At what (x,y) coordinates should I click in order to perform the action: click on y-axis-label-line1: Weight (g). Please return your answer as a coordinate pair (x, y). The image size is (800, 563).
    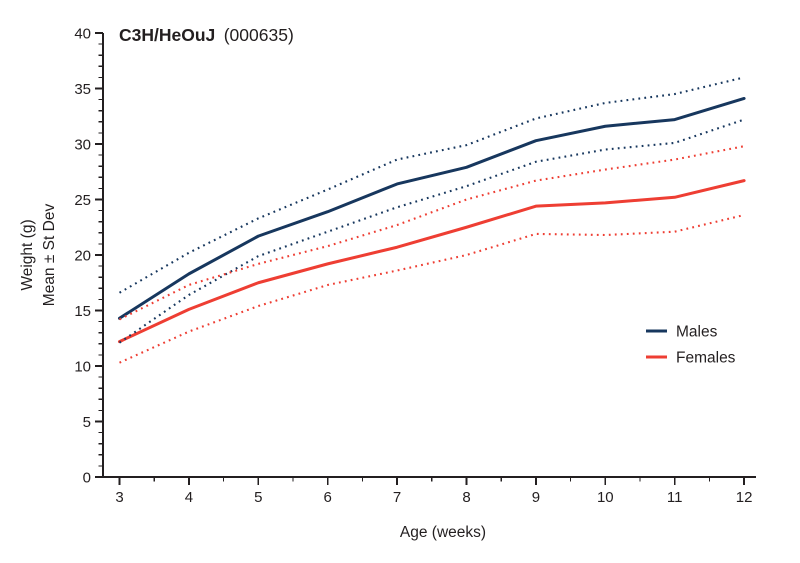
    Looking at the image, I should click on (27, 254).